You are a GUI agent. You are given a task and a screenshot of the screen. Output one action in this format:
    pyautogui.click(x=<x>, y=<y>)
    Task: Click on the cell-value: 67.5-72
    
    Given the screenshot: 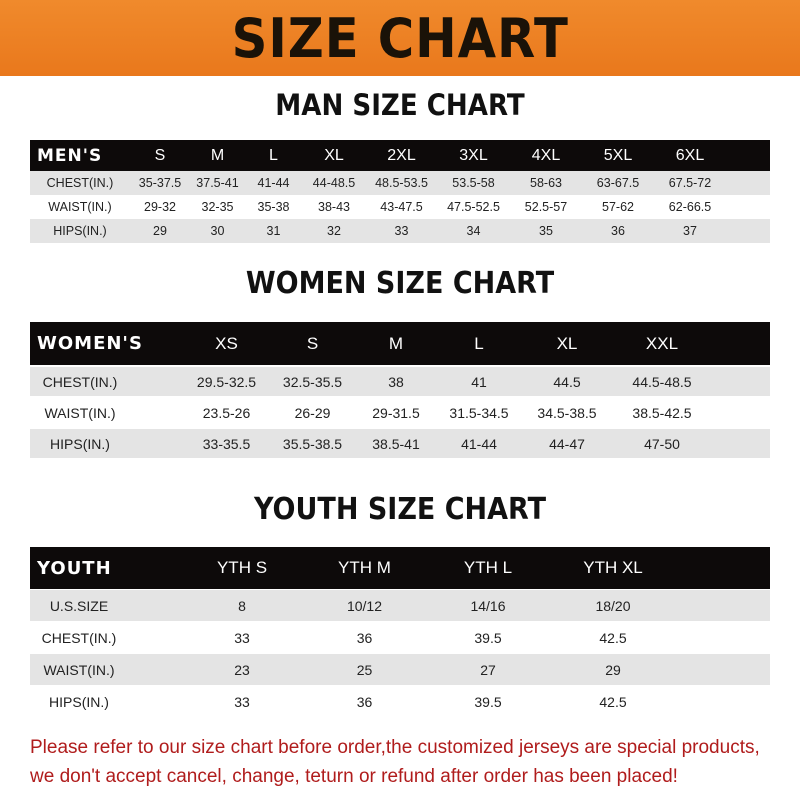 What is the action you would take?
    pyautogui.click(x=690, y=183)
    